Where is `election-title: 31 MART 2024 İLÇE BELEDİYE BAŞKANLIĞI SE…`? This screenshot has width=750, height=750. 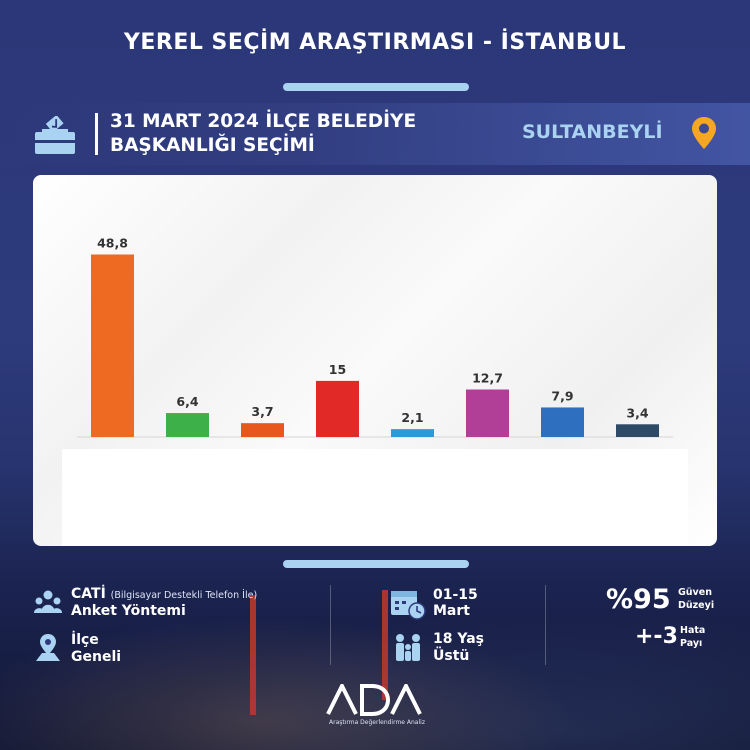 election-title: 31 MART 2024 İLÇE BELEDİYE BAŞKANLIĞI SE… is located at coordinates (290, 134).